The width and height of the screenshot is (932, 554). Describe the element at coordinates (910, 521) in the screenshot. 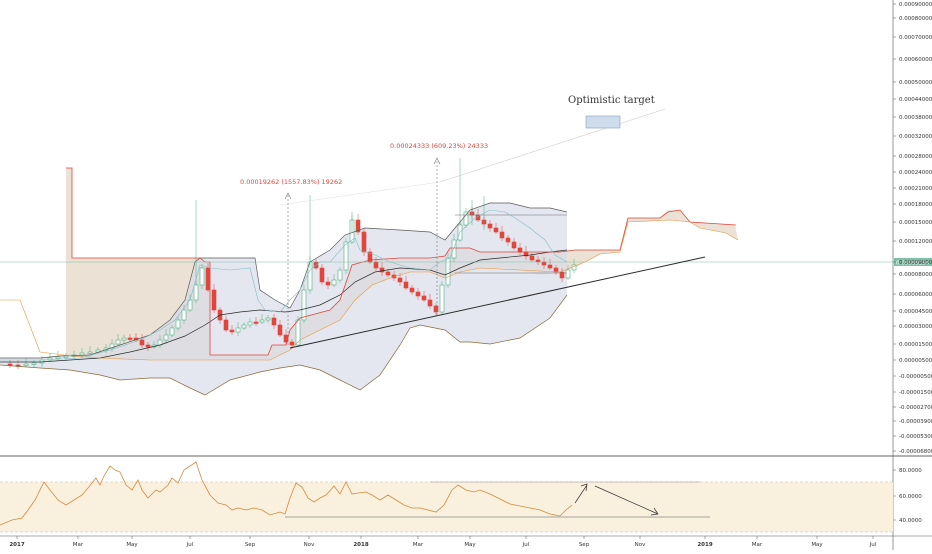

I see `rsi-tick-label: 40.0000` at that location.